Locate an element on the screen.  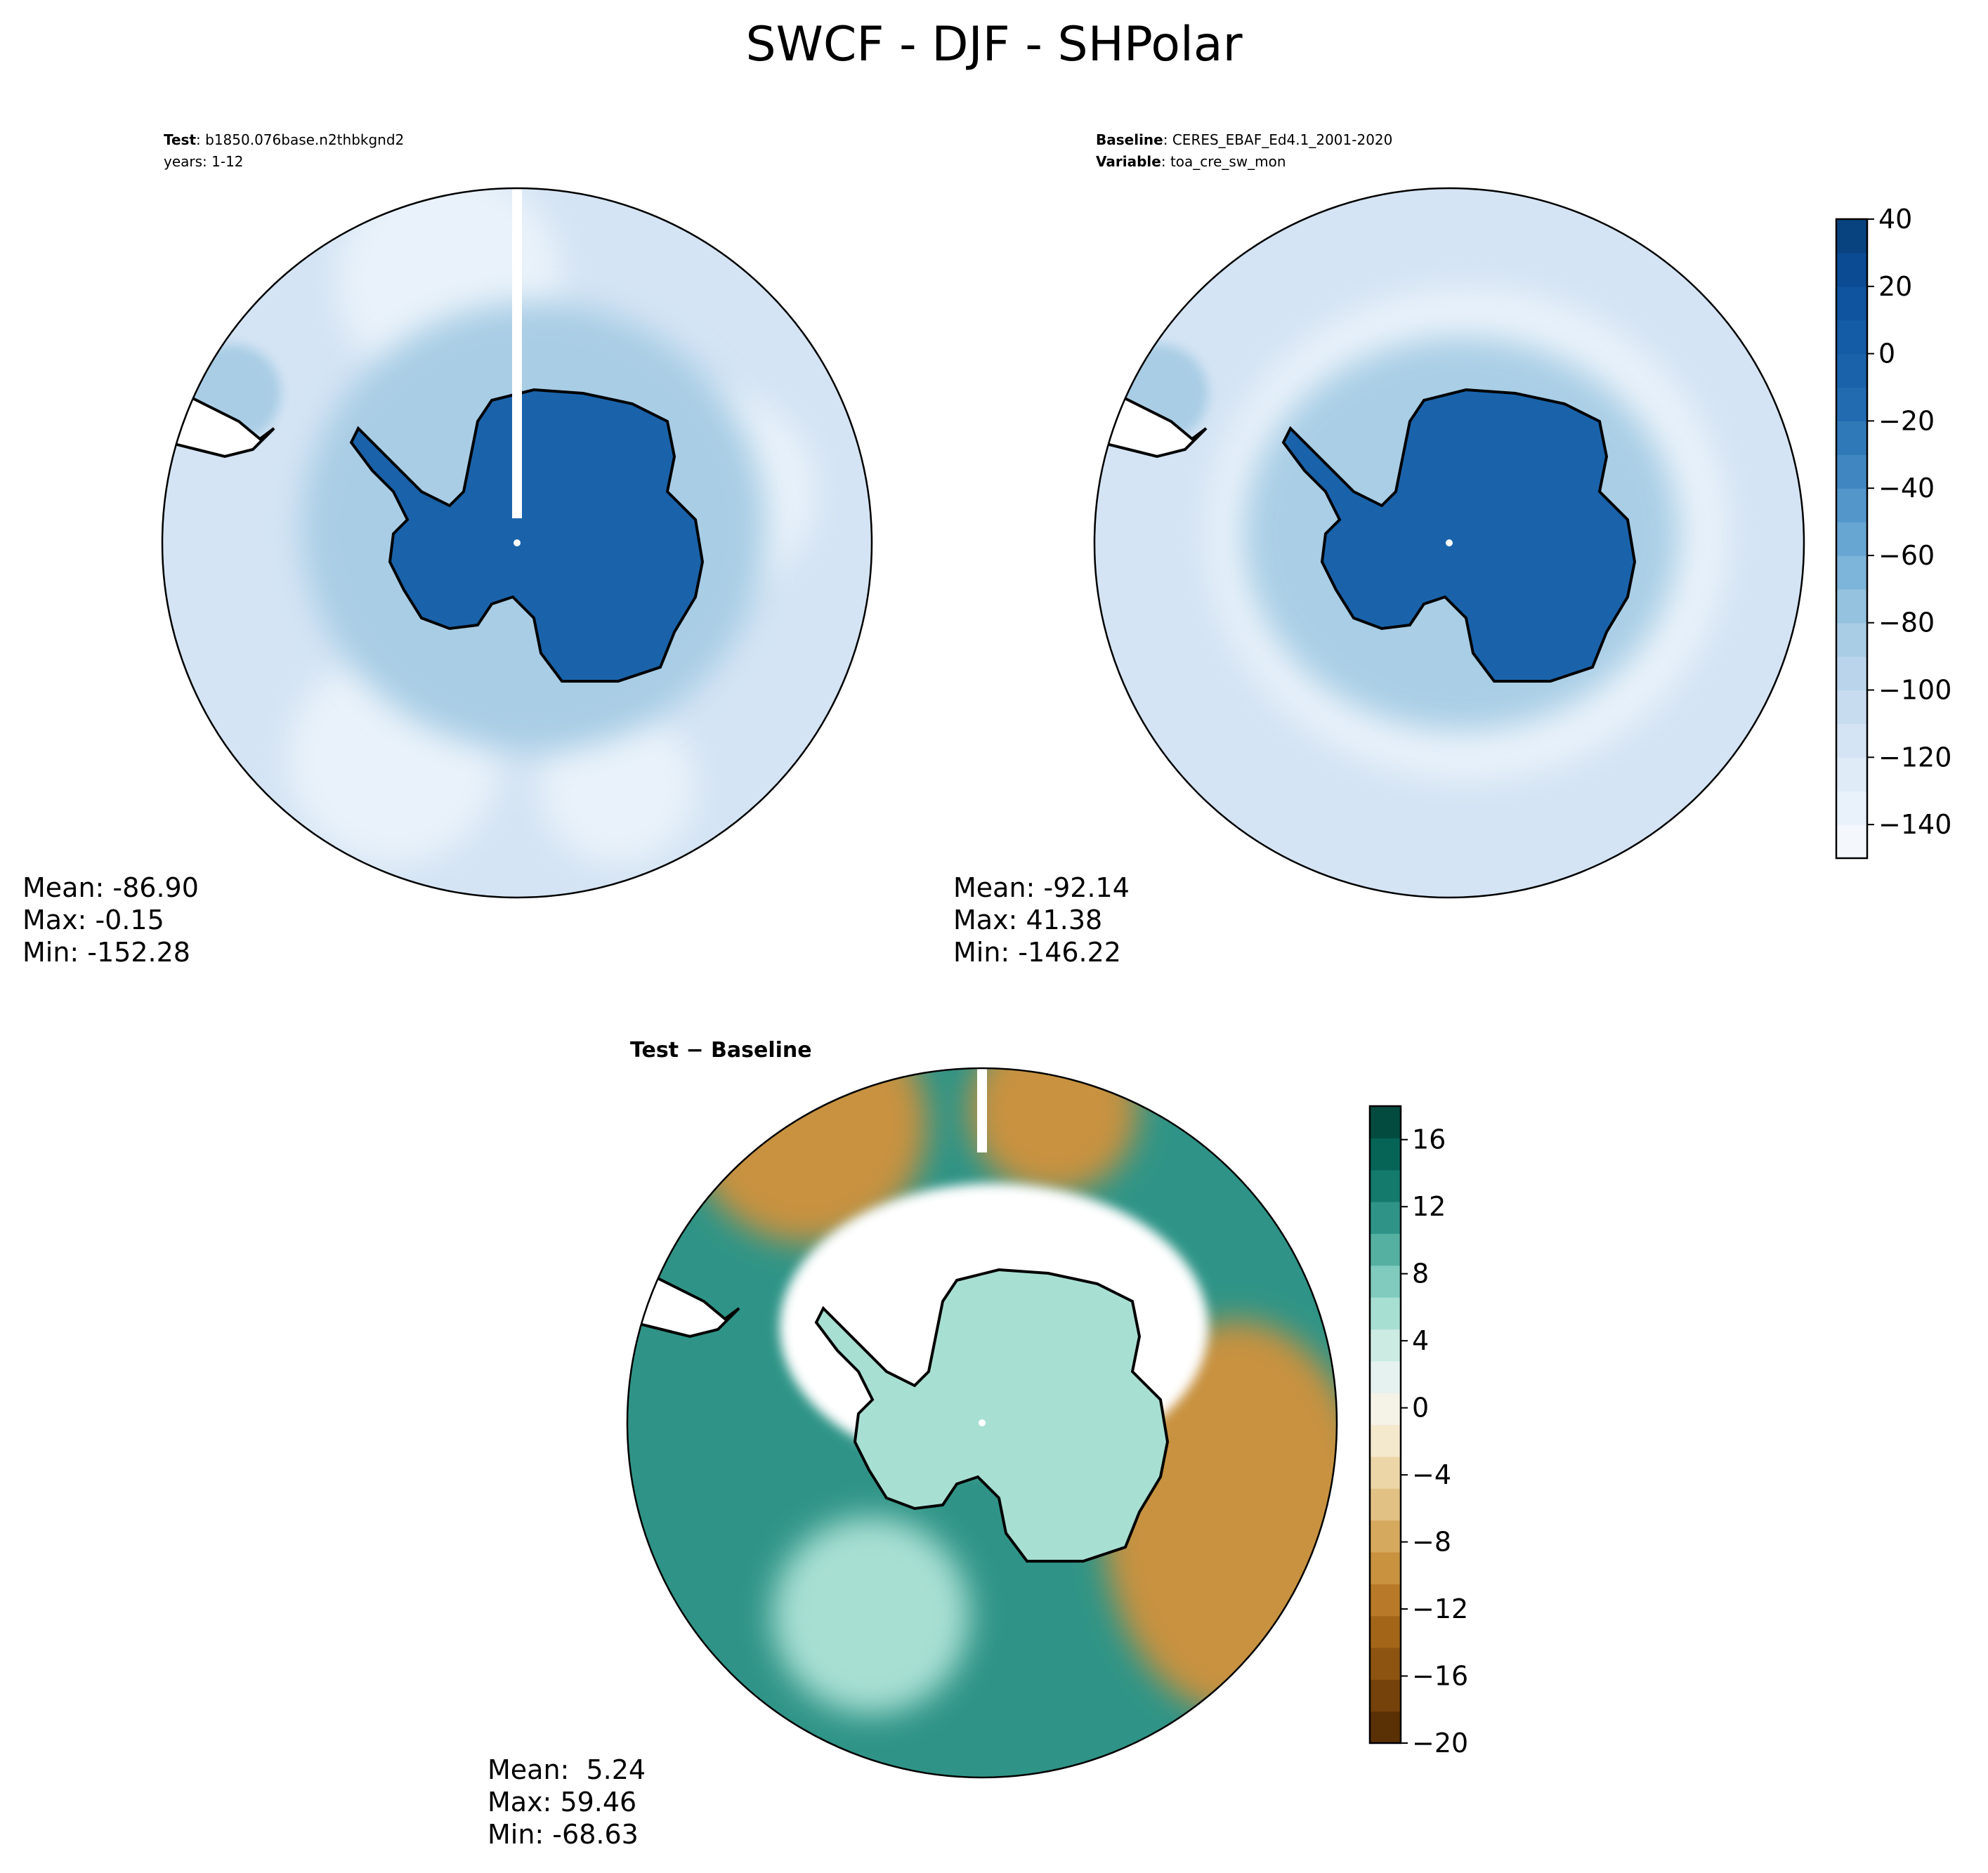
colorbar-main-frame is located at coordinates (1852, 539).